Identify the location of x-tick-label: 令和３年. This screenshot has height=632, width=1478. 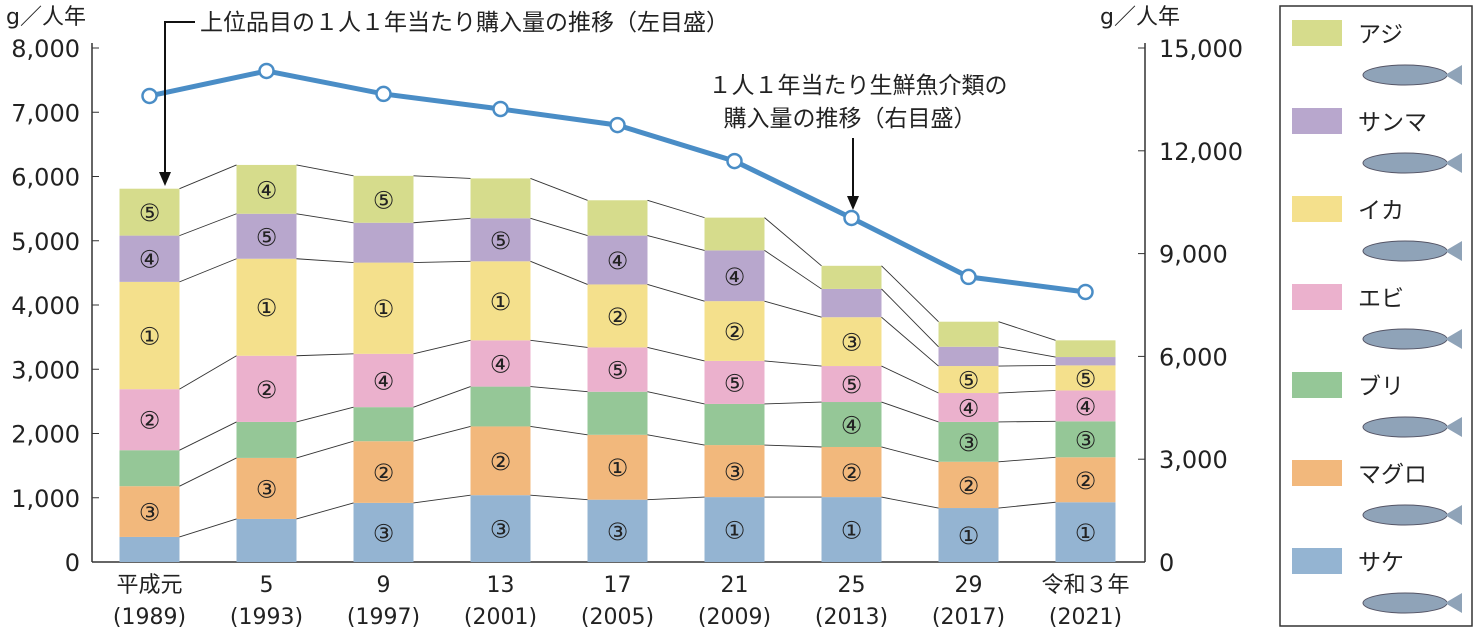
(1085, 585).